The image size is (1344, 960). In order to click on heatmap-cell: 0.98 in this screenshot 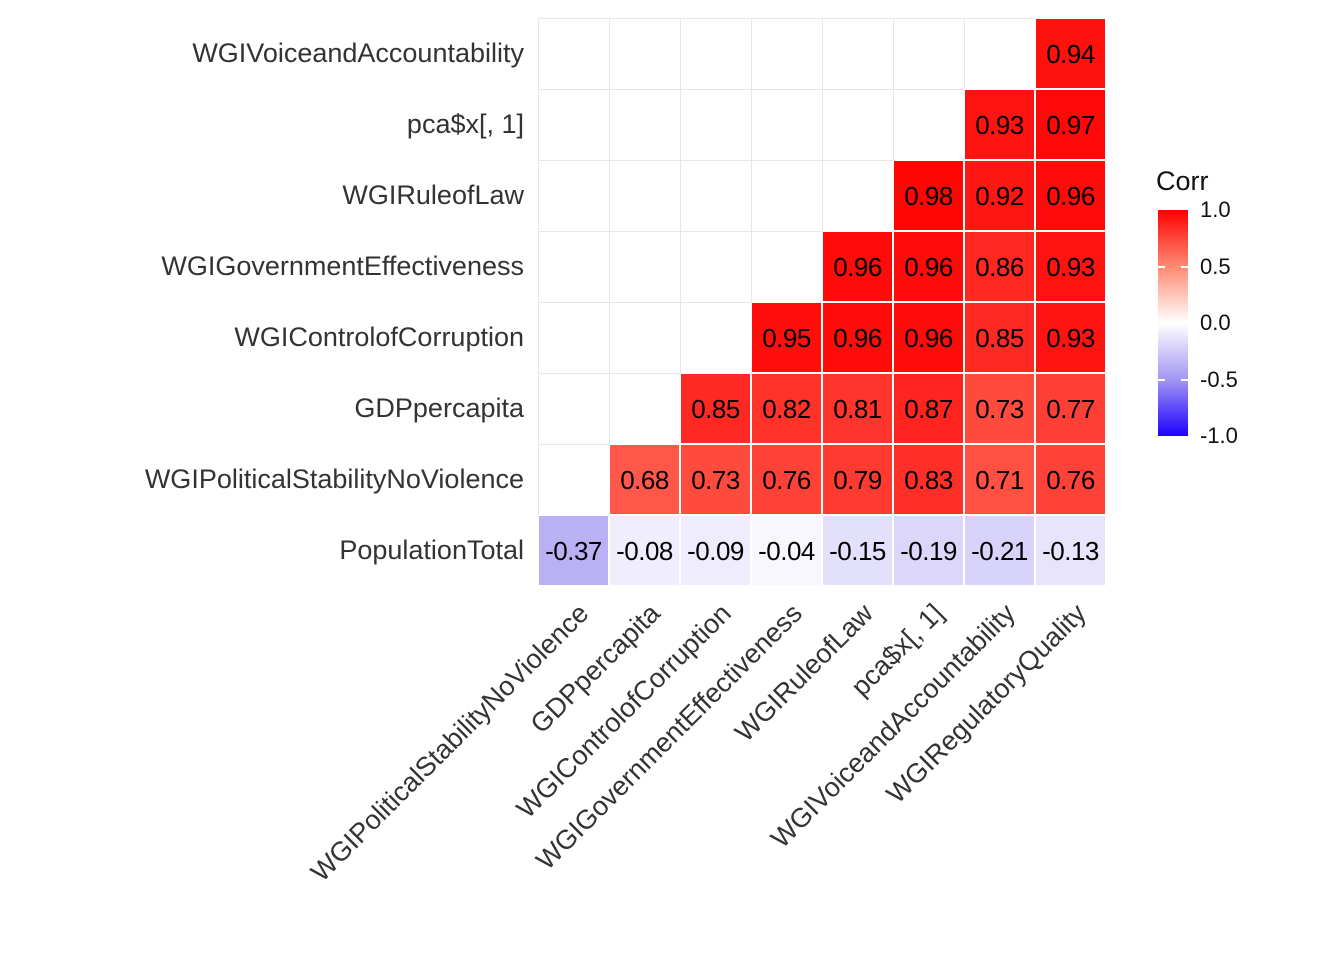, I will do `click(928, 195)`.